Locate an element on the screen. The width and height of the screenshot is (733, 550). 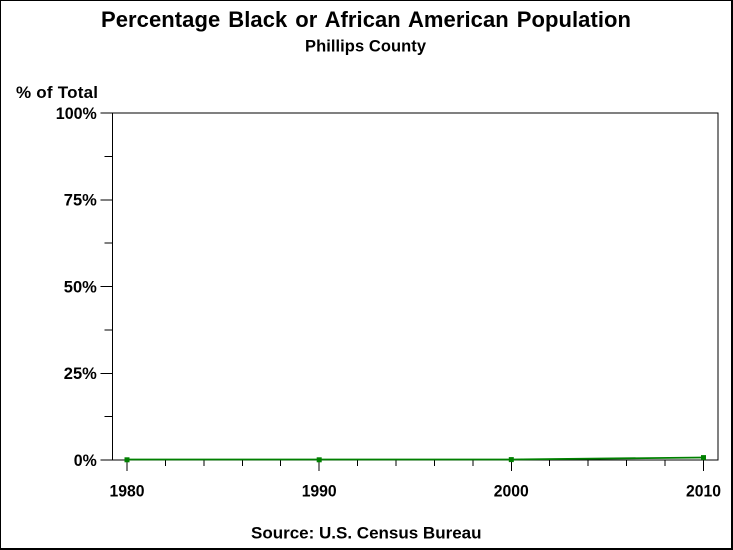
svg-text: % of Total is located at coordinates (57, 92).